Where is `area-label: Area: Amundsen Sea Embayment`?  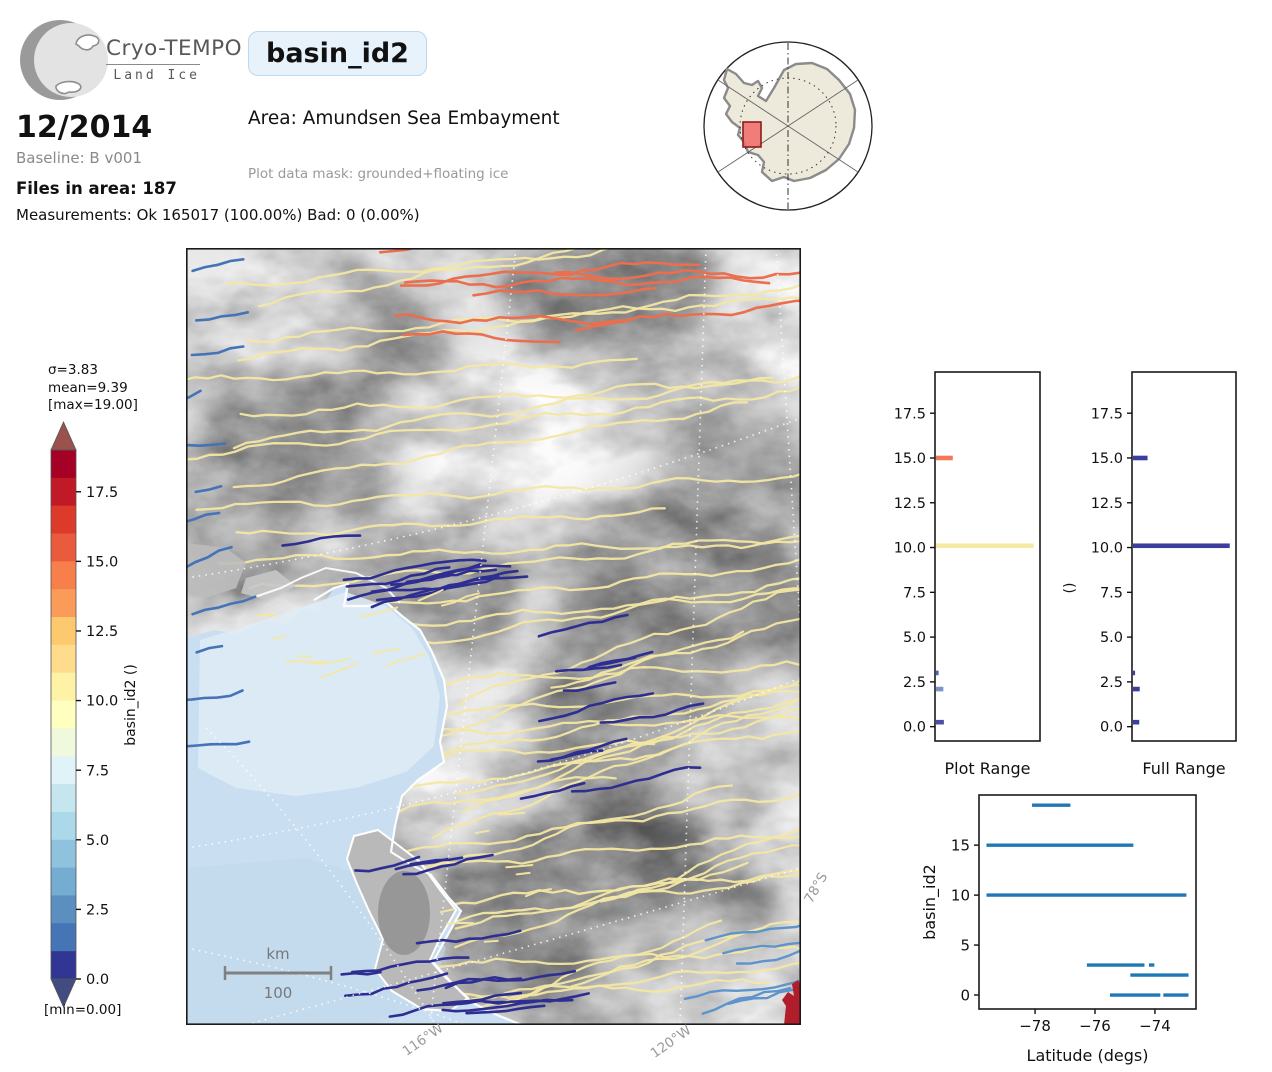 area-label: Area: Amundsen Sea Embayment is located at coordinates (404, 118).